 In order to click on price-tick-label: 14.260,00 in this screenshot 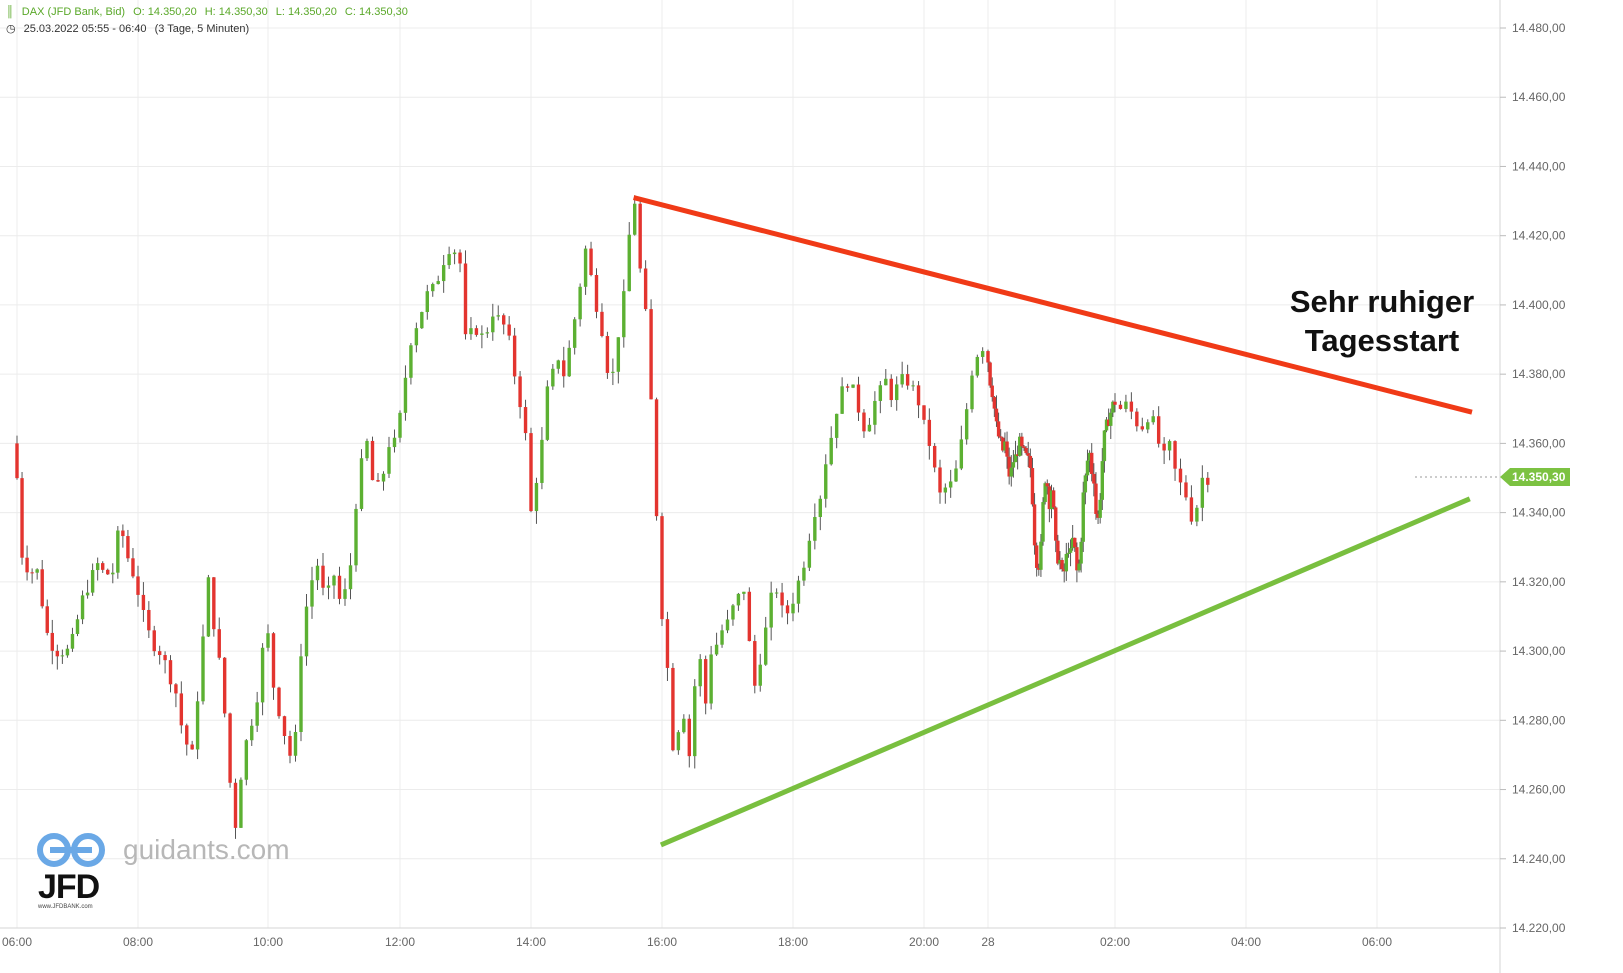, I will do `click(1539, 790)`.